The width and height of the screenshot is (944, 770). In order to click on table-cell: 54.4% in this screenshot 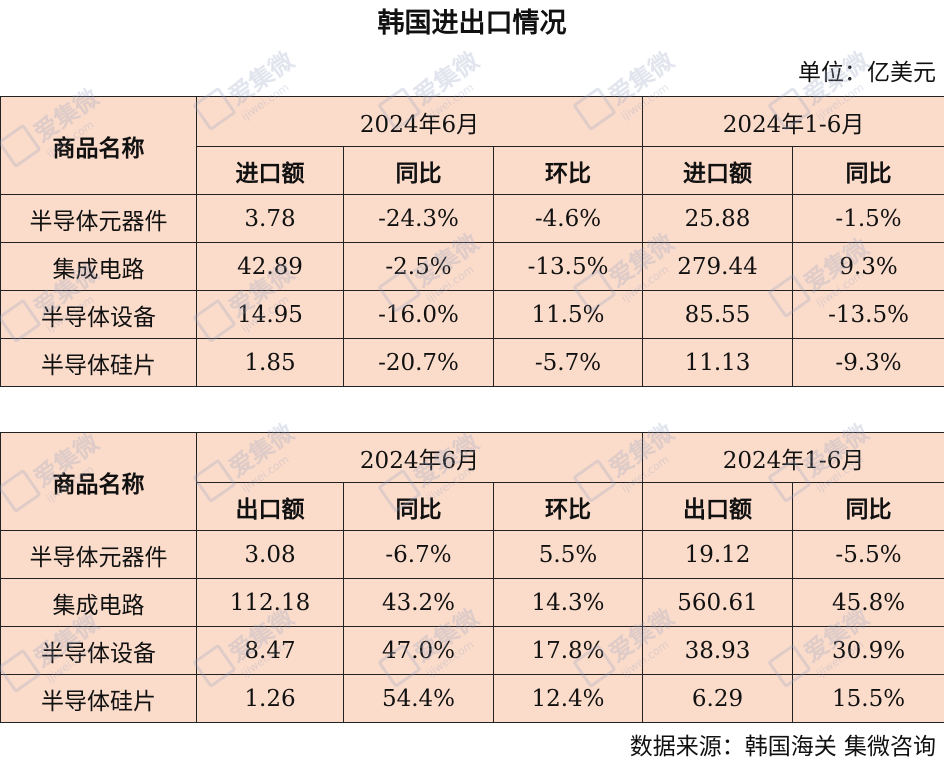, I will do `click(418, 698)`.